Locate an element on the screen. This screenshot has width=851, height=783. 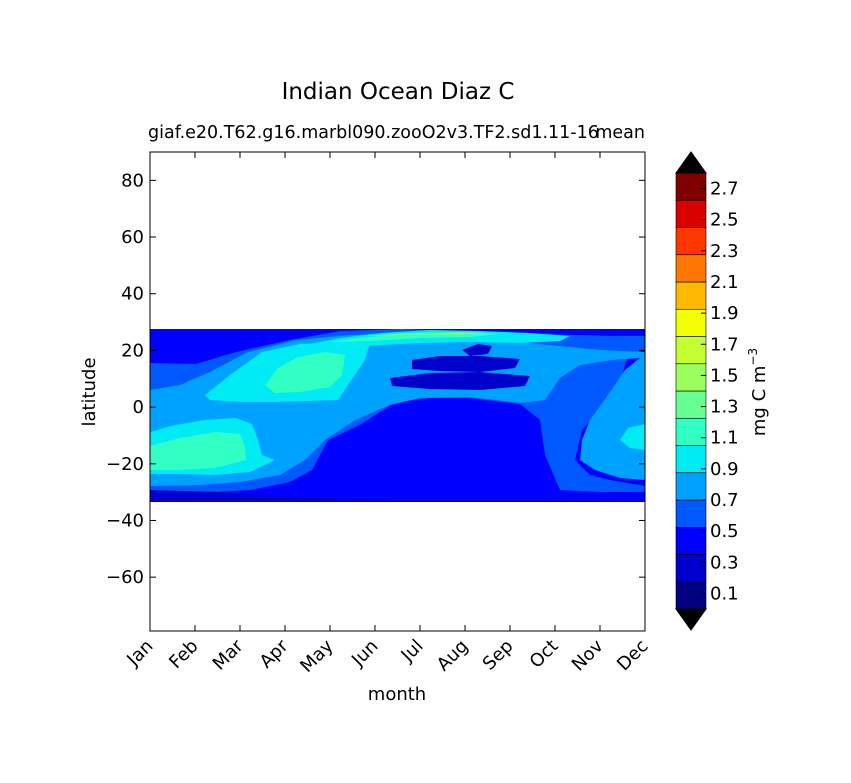
contour-band-1.1-north is located at coordinates (305, 372).